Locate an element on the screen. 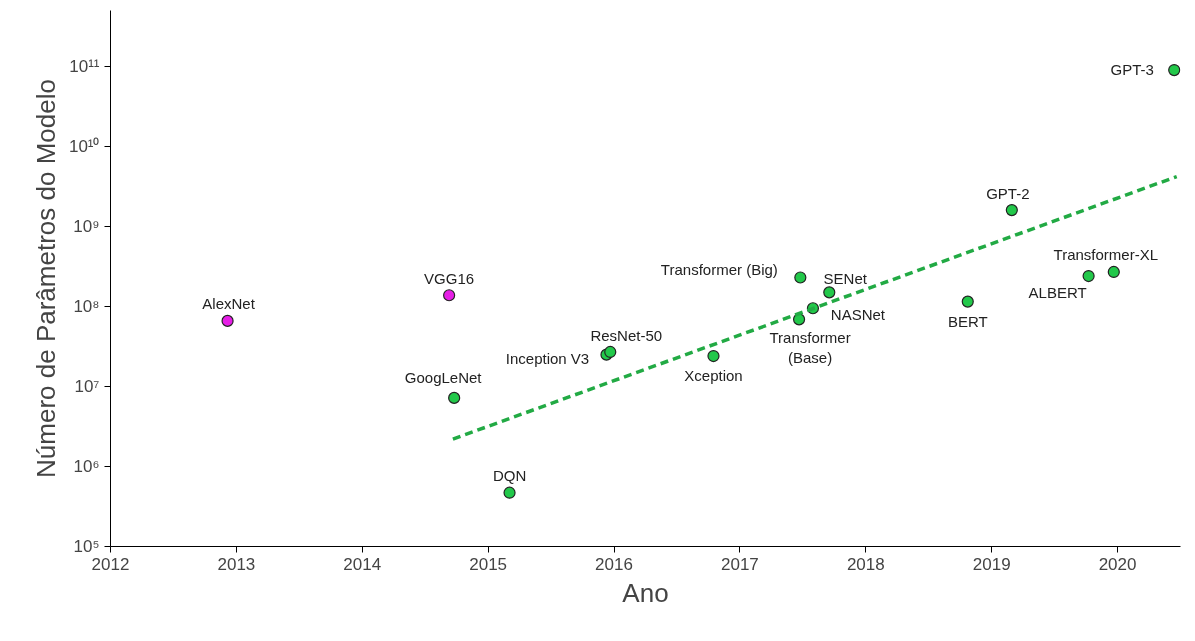 This screenshot has width=1195, height=641. x-tick-label: 2020 is located at coordinates (1117, 564).